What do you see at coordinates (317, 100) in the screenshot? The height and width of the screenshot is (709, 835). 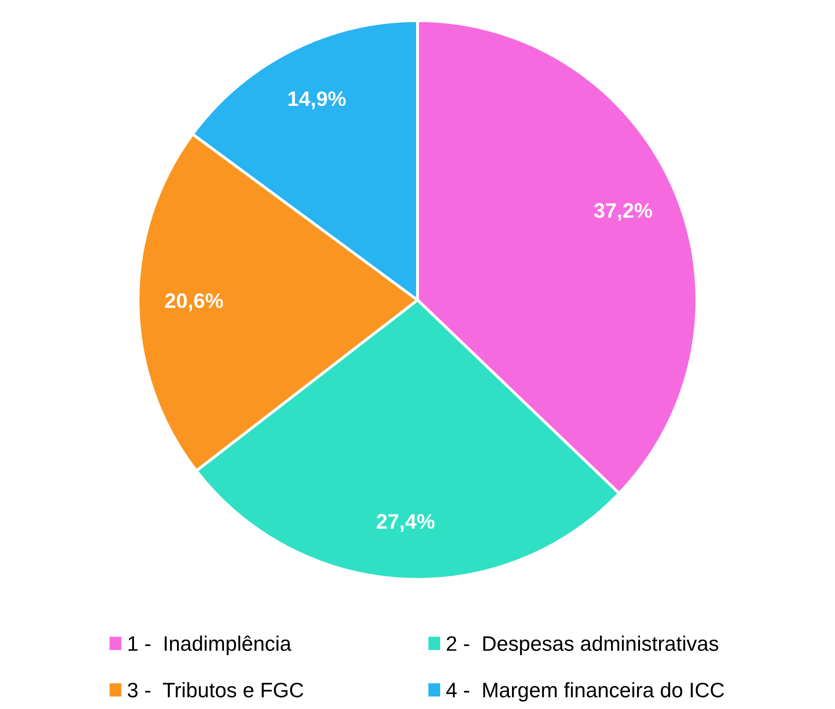 I see `data-label: 14,9%` at bounding box center [317, 100].